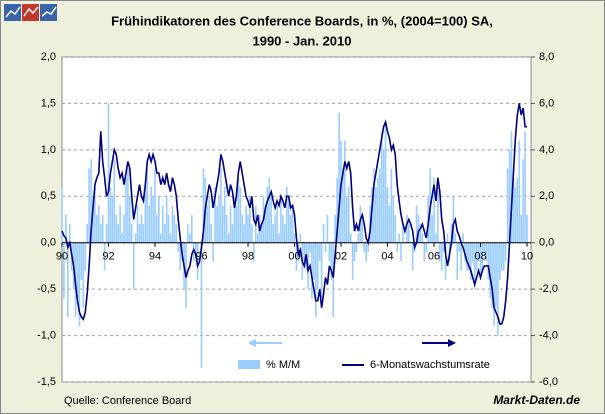 This screenshot has height=414, width=605. I want to click on x-tick-label: 10, so click(527, 257).